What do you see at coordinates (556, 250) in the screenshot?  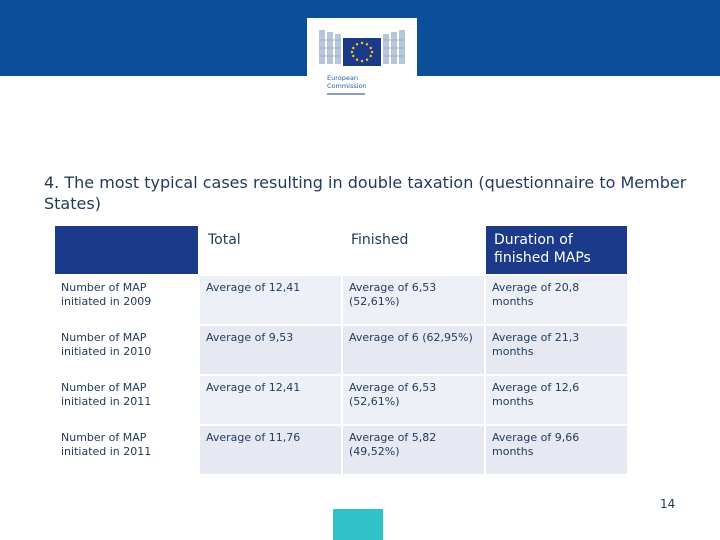 I see `table-header-duration: Duration of finished MAPs` at bounding box center [556, 250].